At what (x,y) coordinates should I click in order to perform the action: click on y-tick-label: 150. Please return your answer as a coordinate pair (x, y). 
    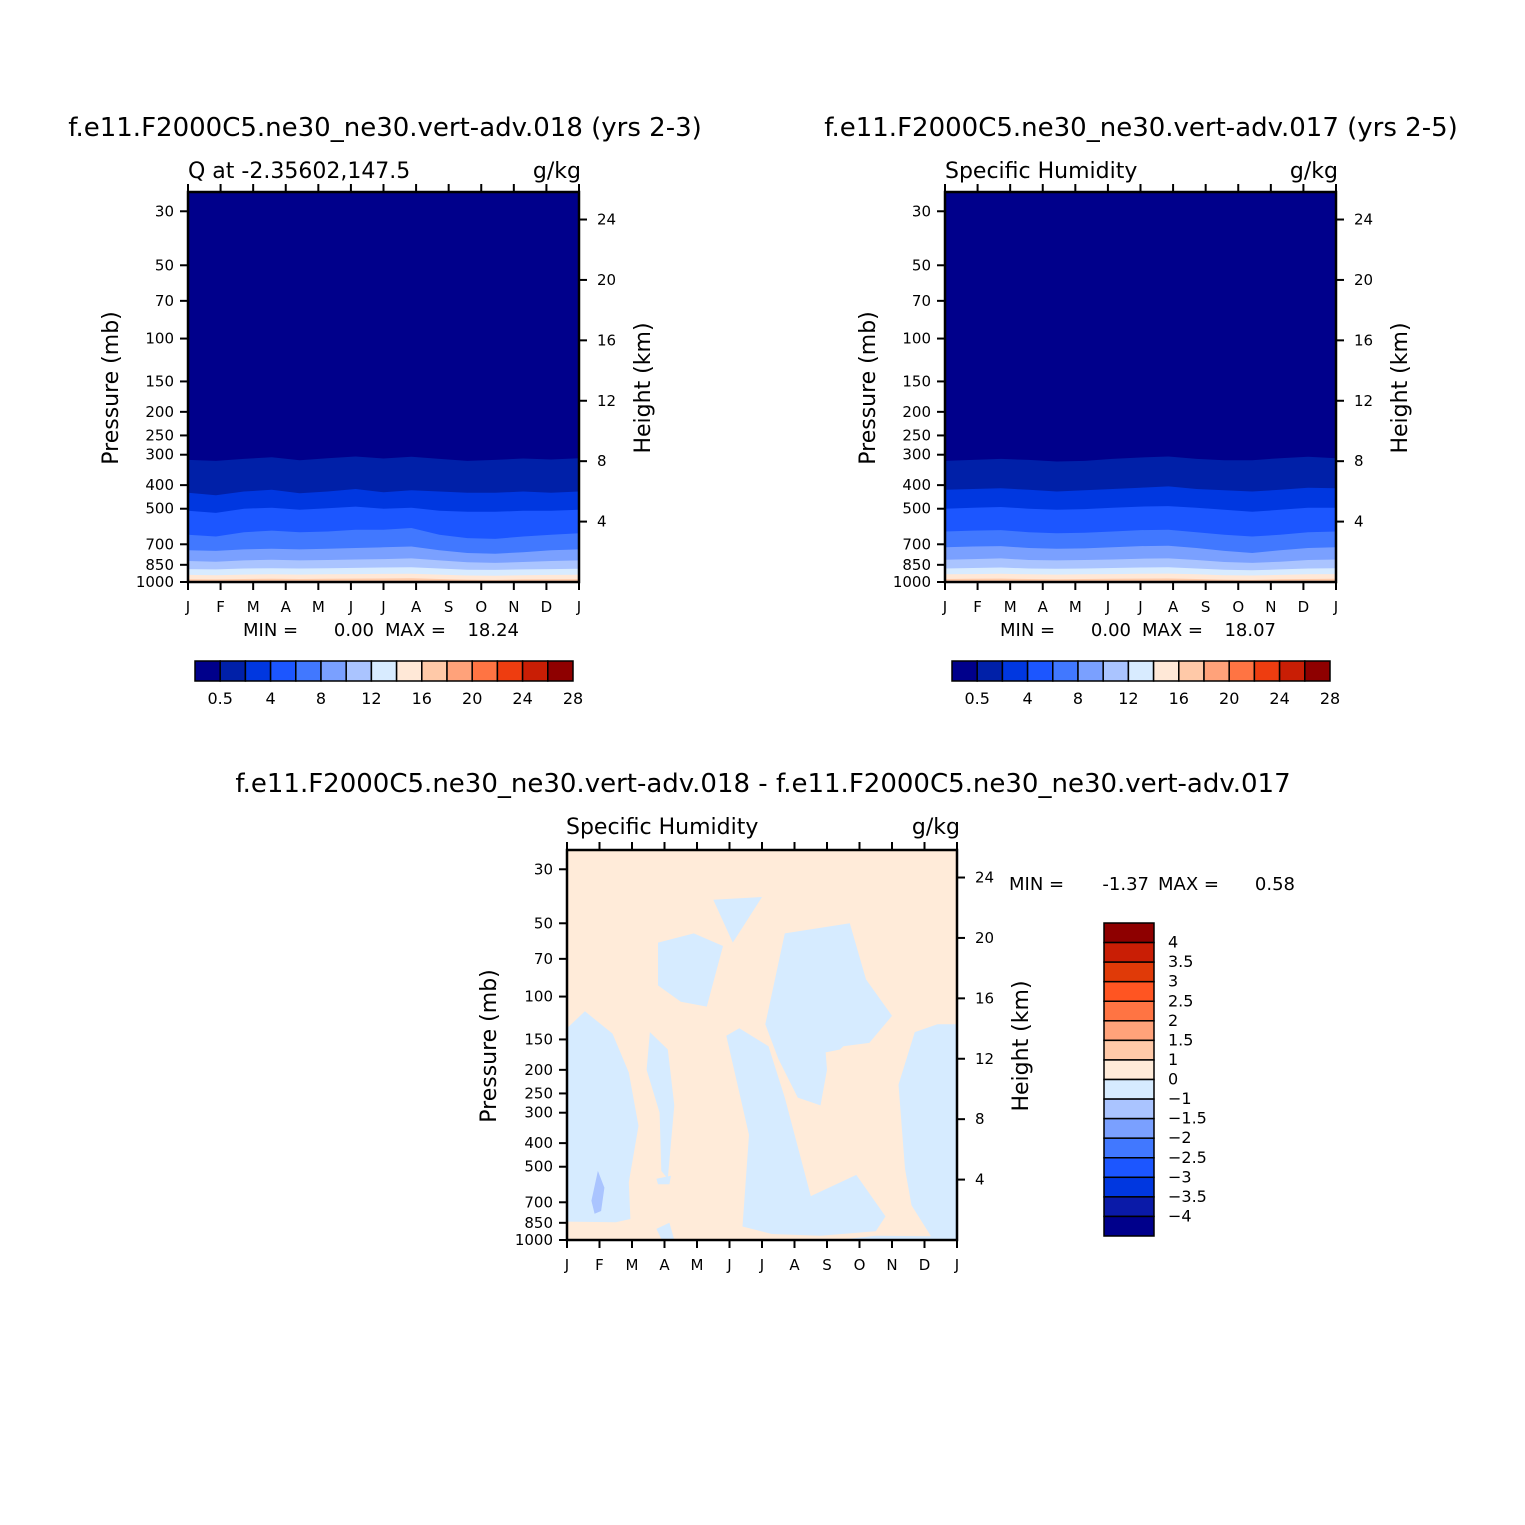
    Looking at the image, I should click on (538, 1039).